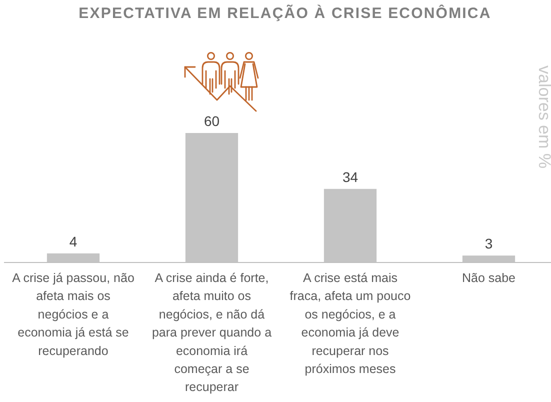 The image size is (551, 402). I want to click on data-label: 4, so click(73, 241).